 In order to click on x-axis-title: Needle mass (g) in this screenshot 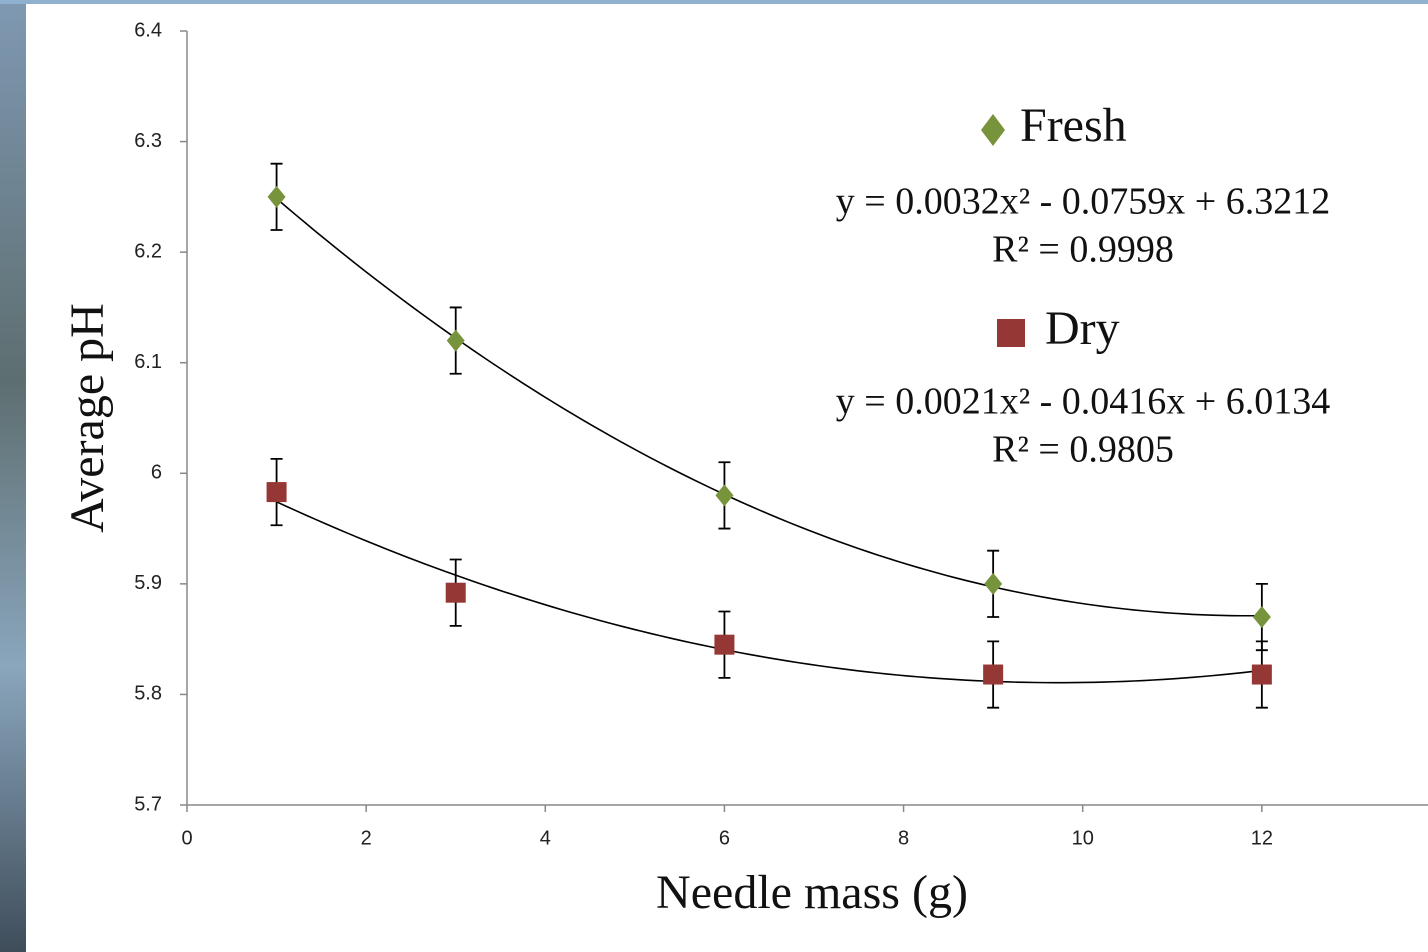, I will do `click(812, 892)`.